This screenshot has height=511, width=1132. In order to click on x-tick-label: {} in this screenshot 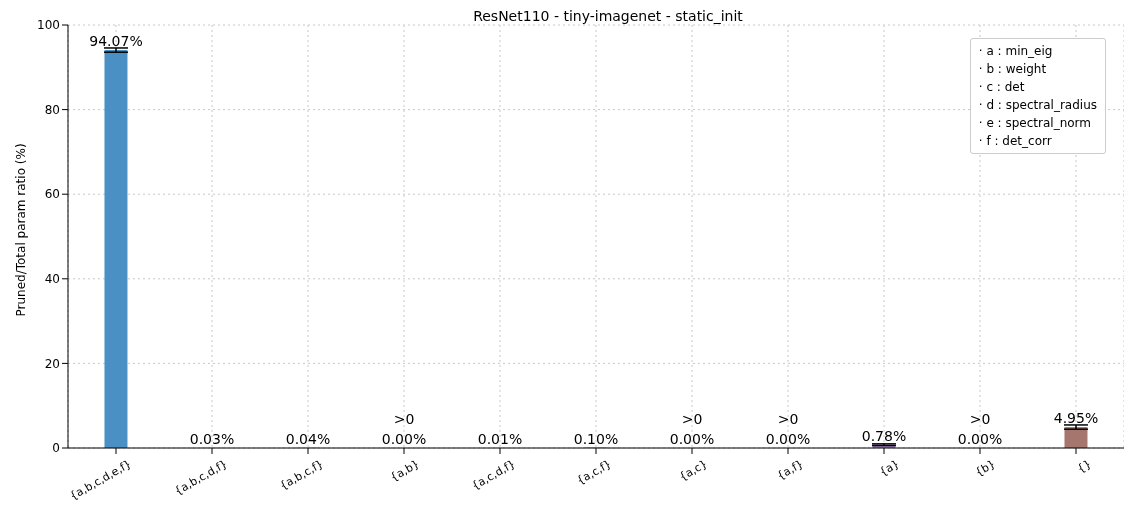, I will do `click(1084, 466)`.